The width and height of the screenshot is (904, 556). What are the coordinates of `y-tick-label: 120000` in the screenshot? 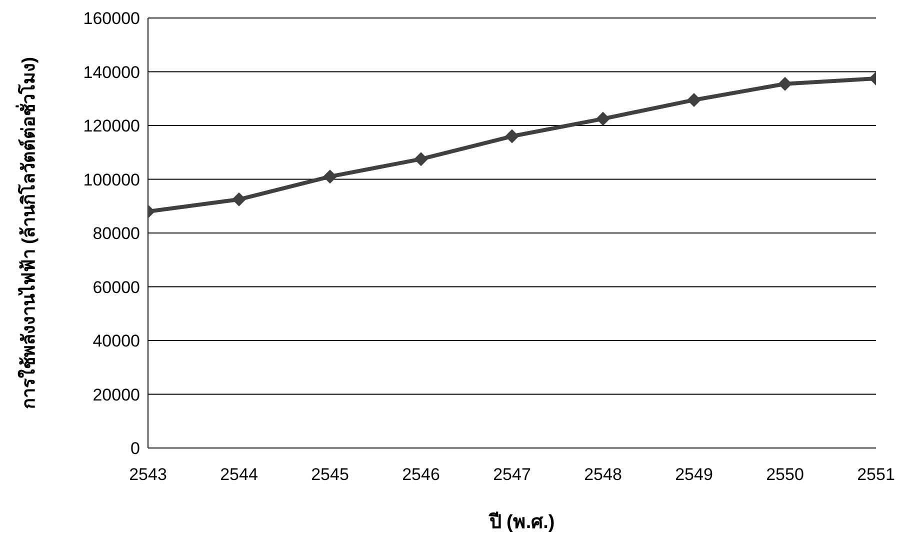 It's located at (111, 126).